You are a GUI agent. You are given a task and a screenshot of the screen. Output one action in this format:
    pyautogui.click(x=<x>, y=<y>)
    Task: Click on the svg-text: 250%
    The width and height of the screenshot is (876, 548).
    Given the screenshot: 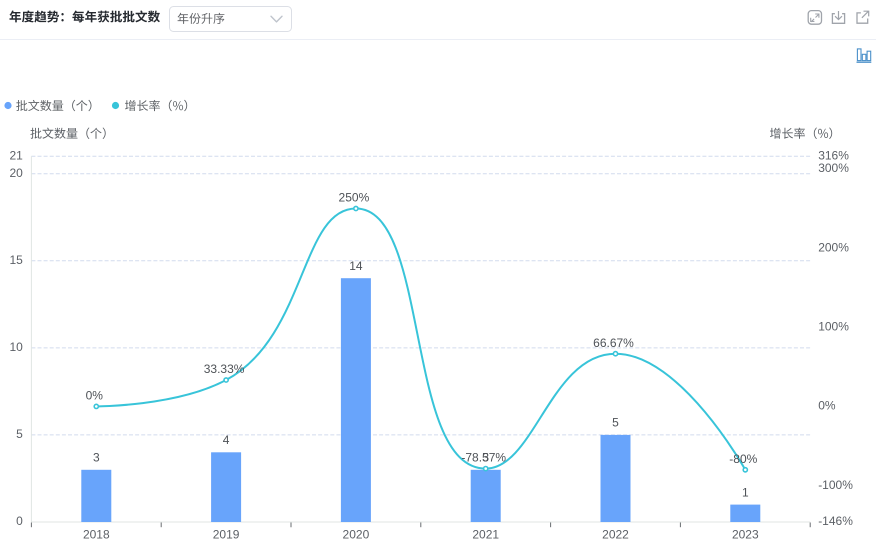 What is the action you would take?
    pyautogui.click(x=354, y=198)
    